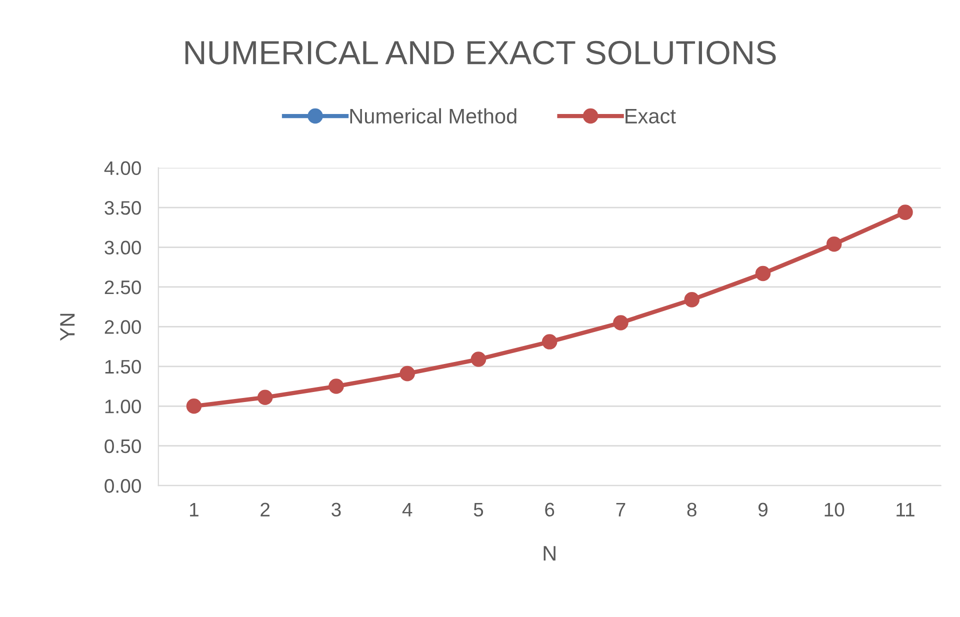 The width and height of the screenshot is (960, 617). What do you see at coordinates (122, 327) in the screenshot?
I see `y-tick-label: 2.00` at bounding box center [122, 327].